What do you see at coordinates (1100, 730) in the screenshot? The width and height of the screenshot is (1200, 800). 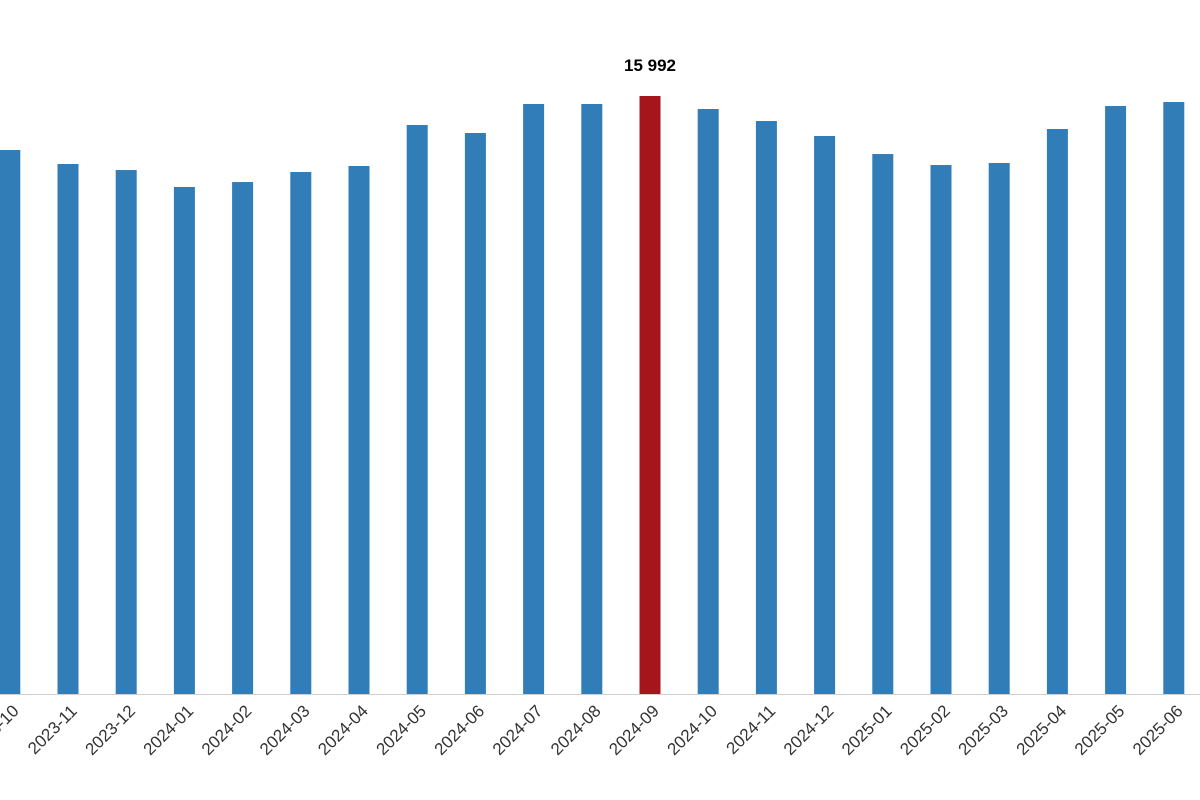 I see `x-tick-label: 2025-05` at bounding box center [1100, 730].